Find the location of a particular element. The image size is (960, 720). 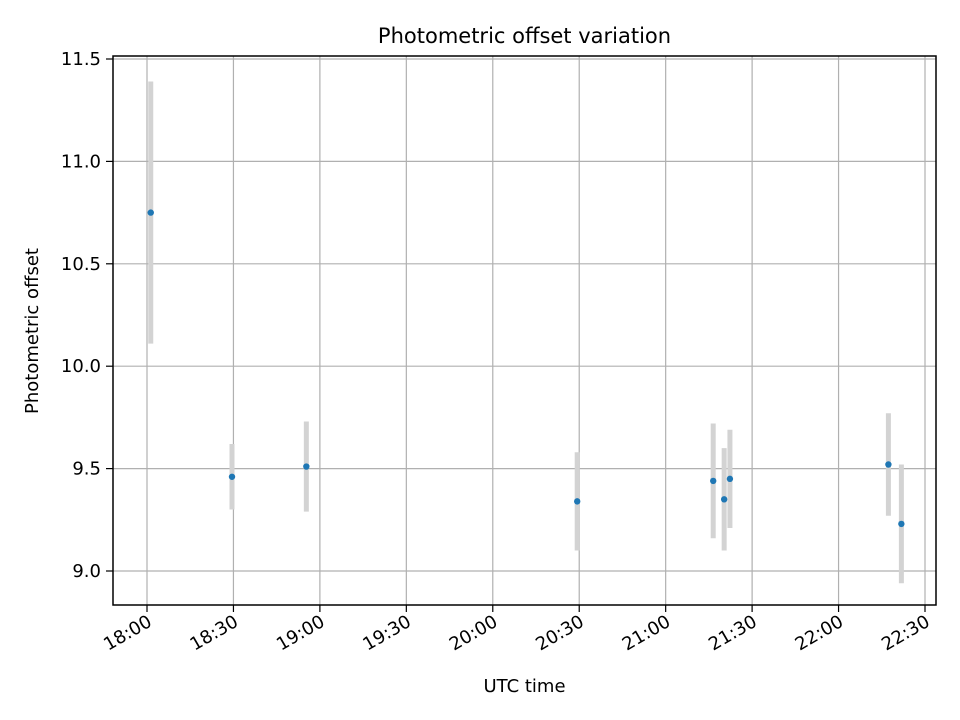

x-axis-label: UTC time is located at coordinates (524, 686).